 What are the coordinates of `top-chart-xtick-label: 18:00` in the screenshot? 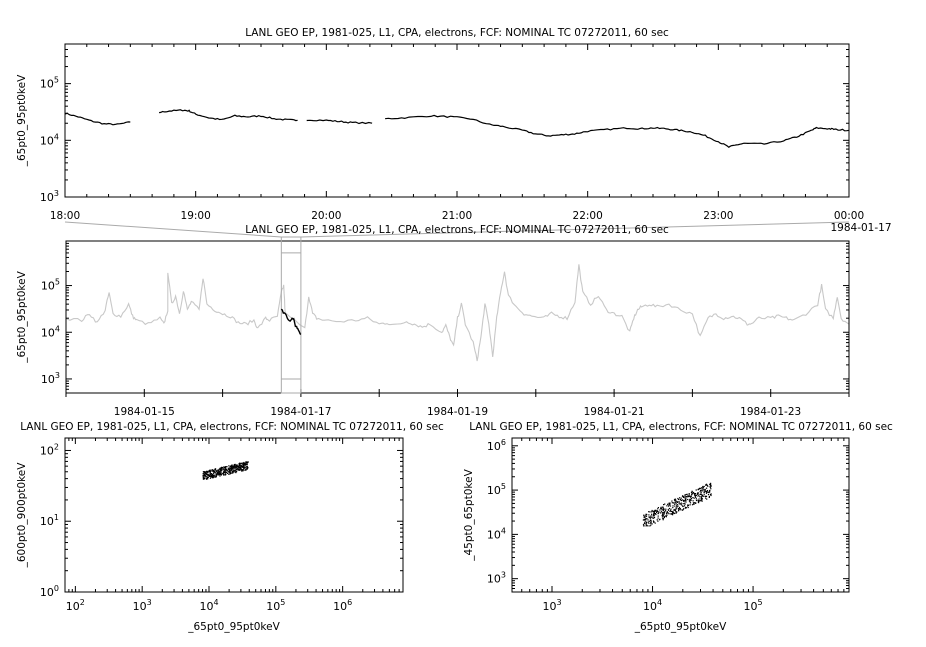 It's located at (65, 216).